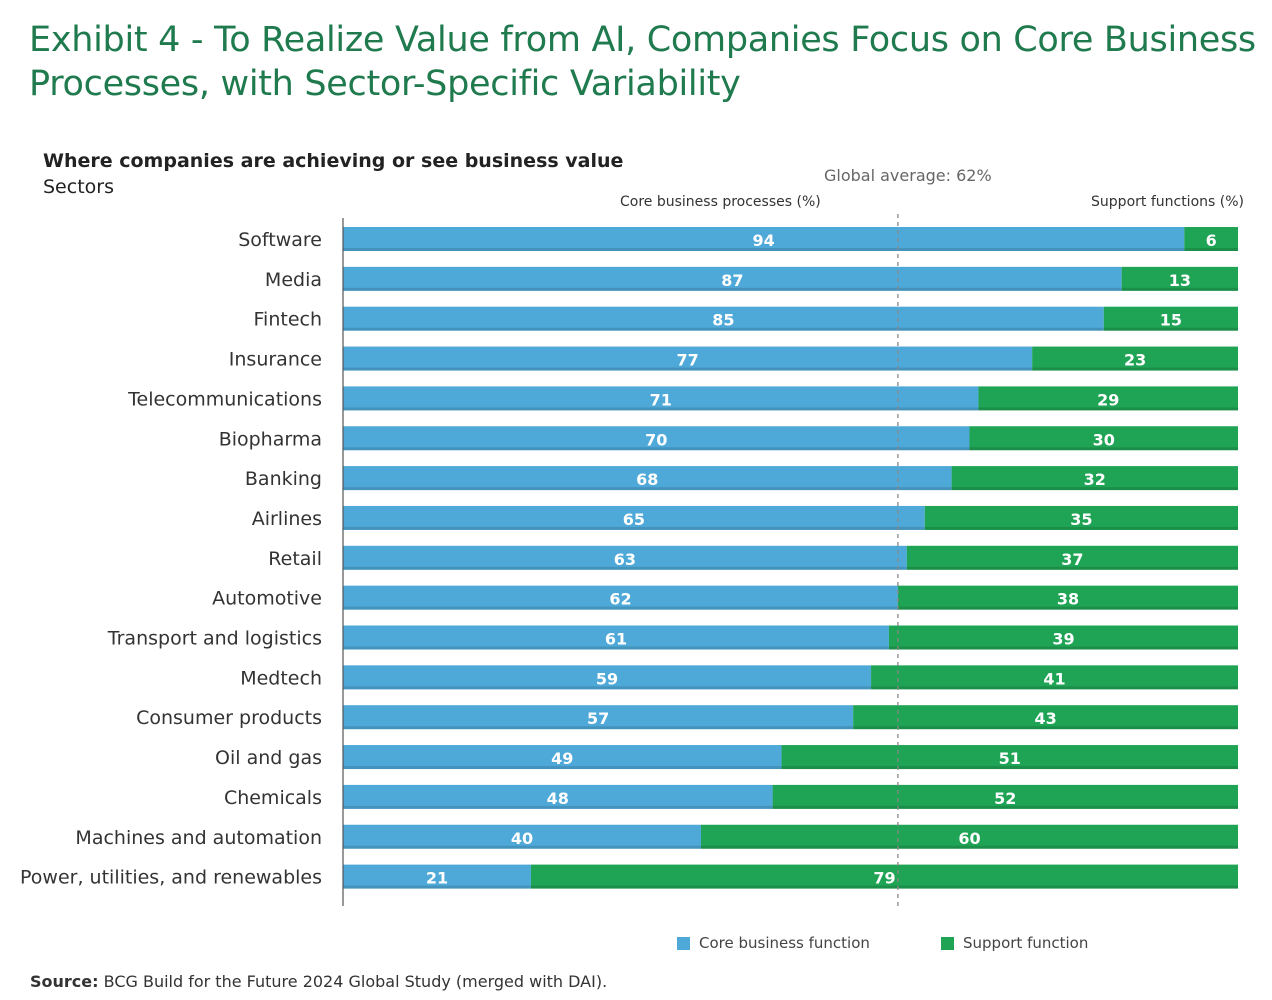  I want to click on support-value-label: 29, so click(1108, 399).